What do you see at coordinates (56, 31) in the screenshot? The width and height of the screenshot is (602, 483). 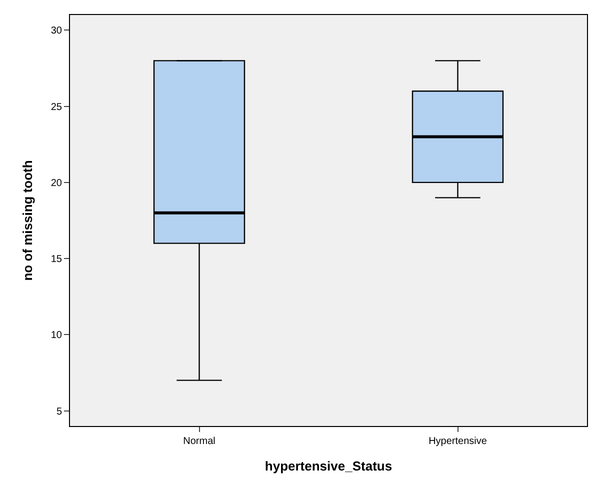 I see `y-tick-label: 30` at bounding box center [56, 31].